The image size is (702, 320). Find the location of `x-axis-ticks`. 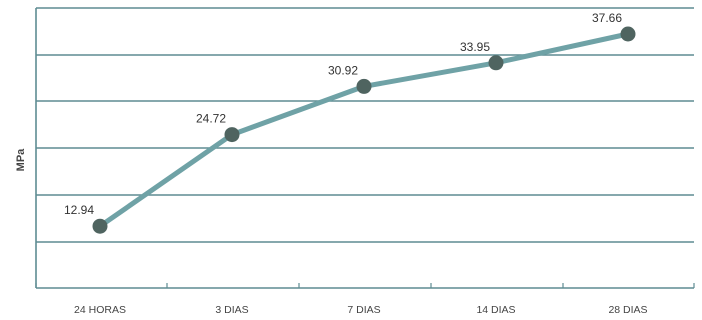

x-axis-ticks is located at coordinates (365, 285).